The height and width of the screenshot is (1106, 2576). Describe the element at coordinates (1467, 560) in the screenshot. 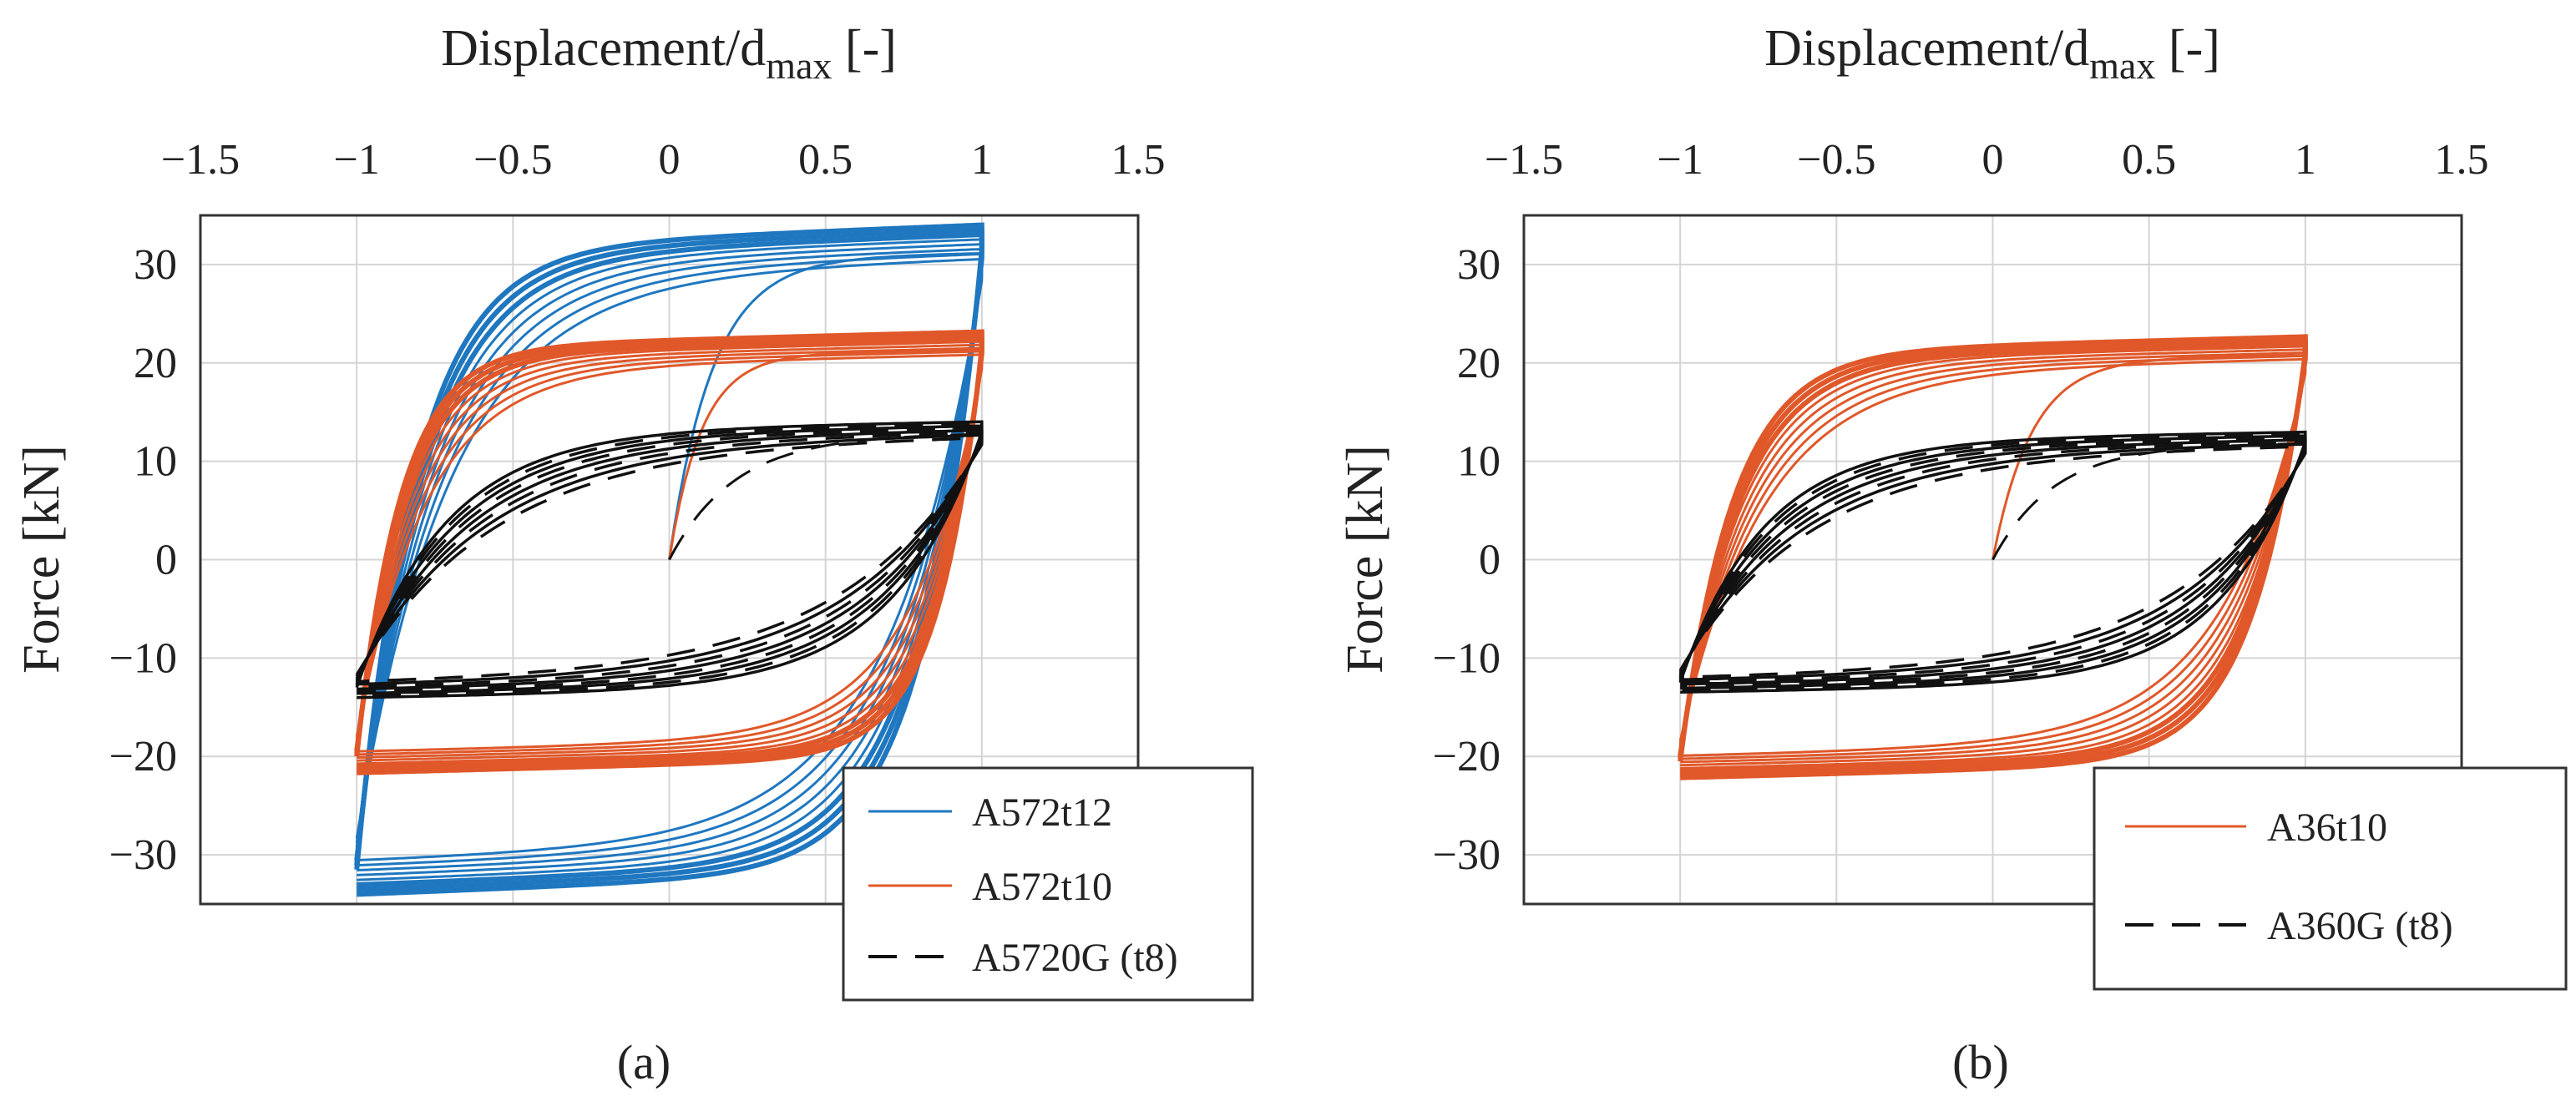

I see `y-tick-labels-b: 30 20 10 0 −10 −20 −30` at that location.